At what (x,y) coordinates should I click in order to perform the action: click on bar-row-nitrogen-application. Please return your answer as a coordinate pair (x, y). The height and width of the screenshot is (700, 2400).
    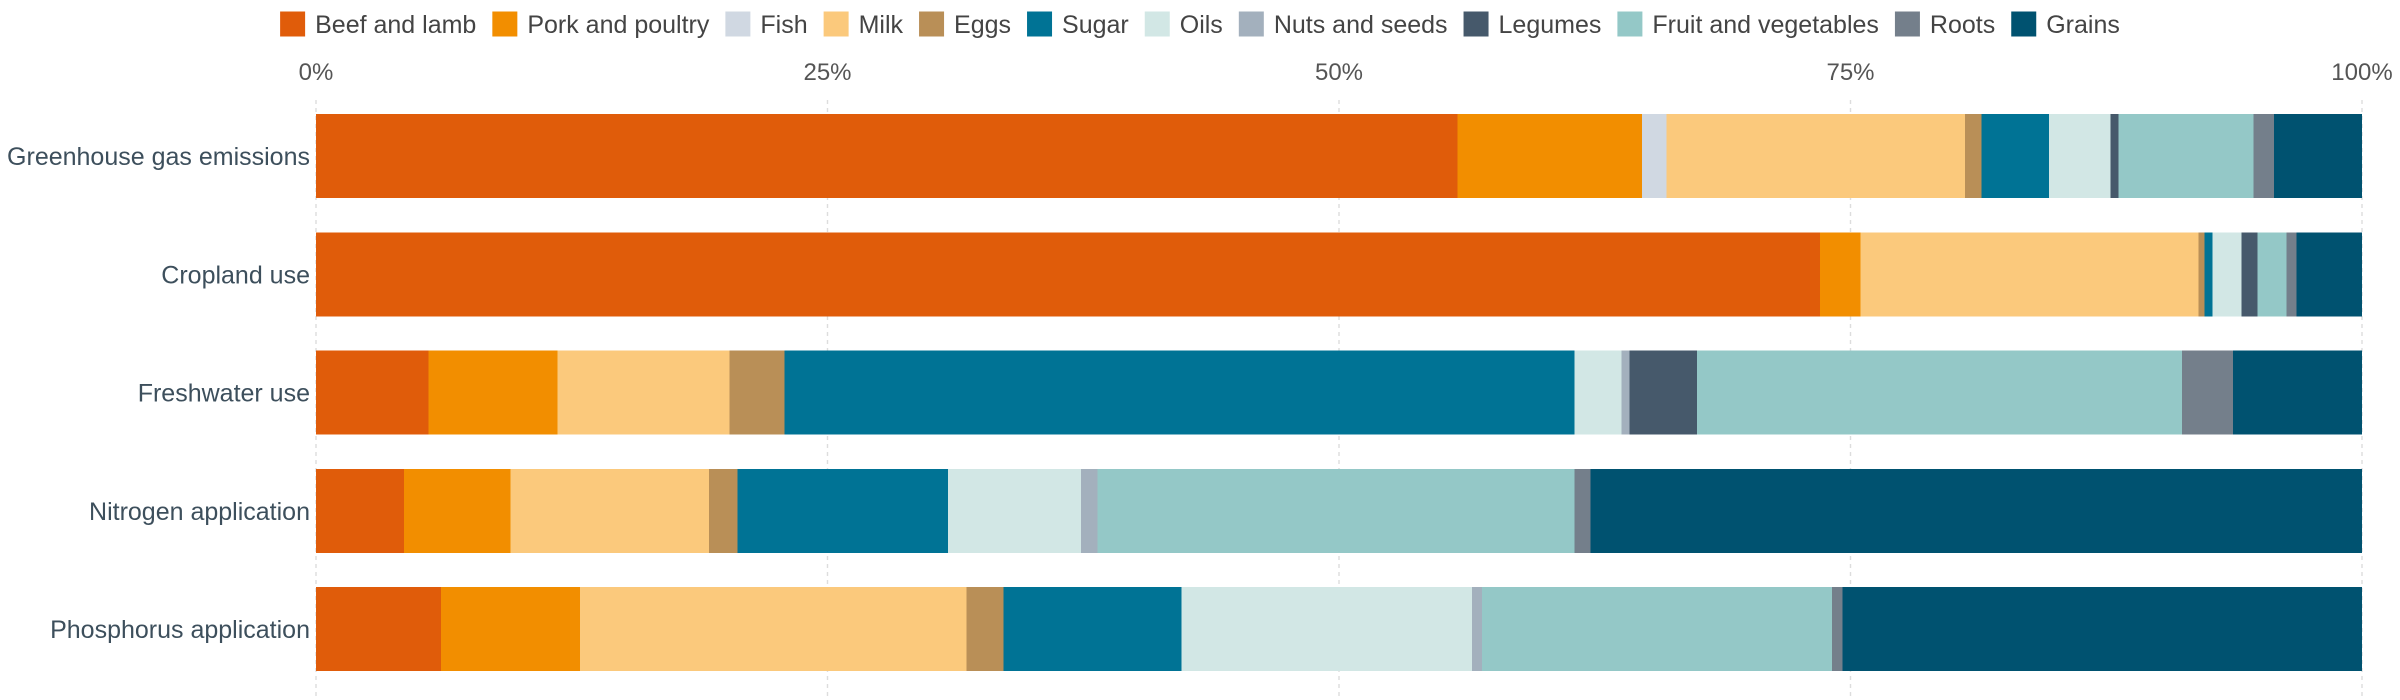
    Looking at the image, I should click on (1339, 510).